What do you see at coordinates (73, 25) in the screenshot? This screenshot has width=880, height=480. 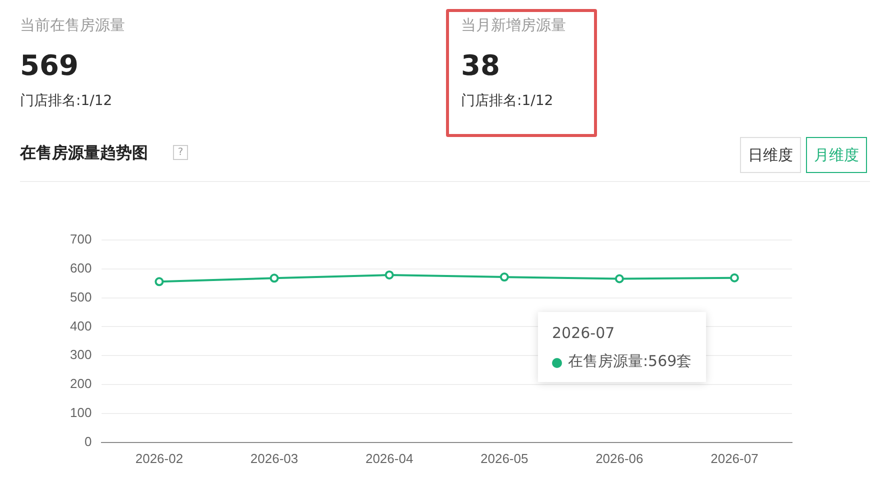 I see `text: 当前在售房源量` at bounding box center [73, 25].